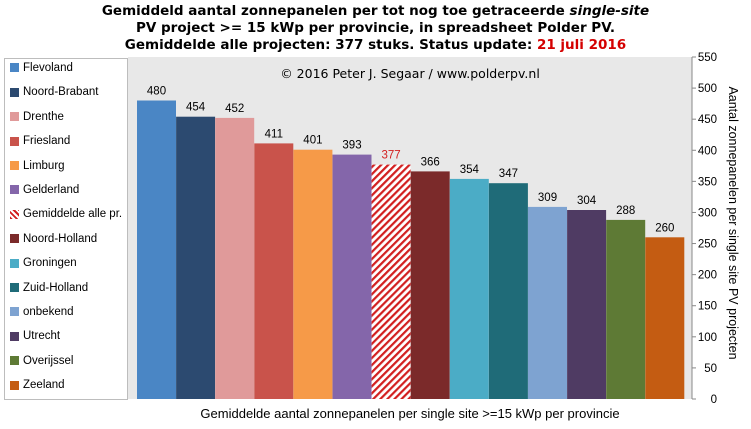 Image resolution: width=751 pixels, height=429 pixels. What do you see at coordinates (60, 238) in the screenshot?
I see `legend-label: Noord-Holland` at bounding box center [60, 238].